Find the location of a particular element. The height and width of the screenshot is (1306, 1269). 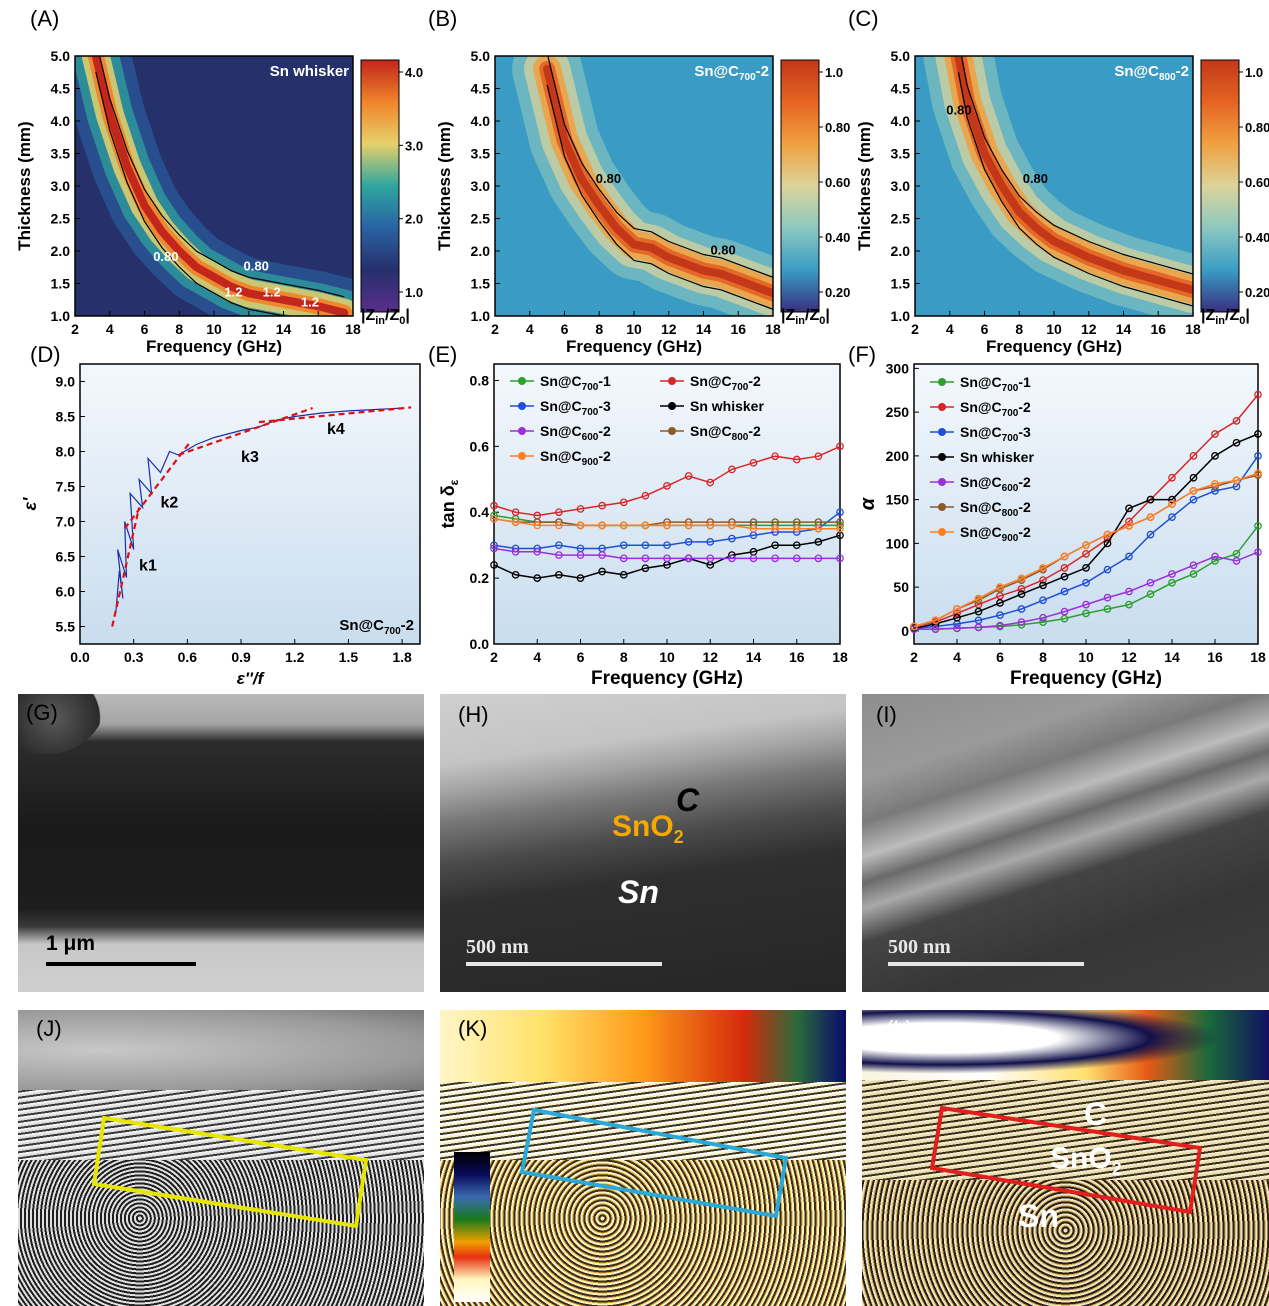

x-tick-label: 8 is located at coordinates (599, 329).